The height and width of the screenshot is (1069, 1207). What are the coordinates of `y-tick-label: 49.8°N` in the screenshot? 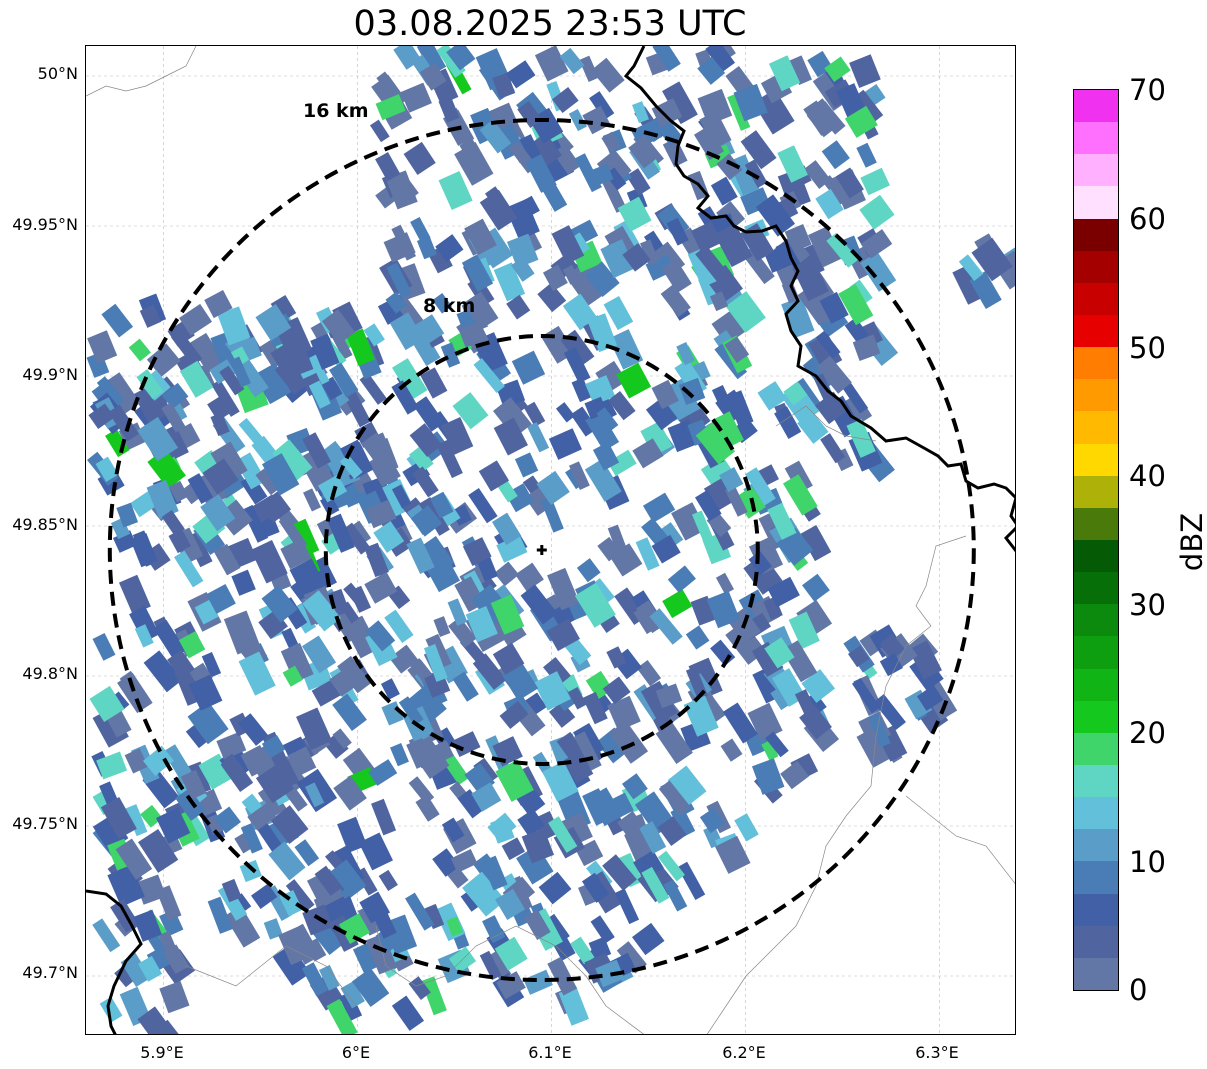 It's located at (50, 673).